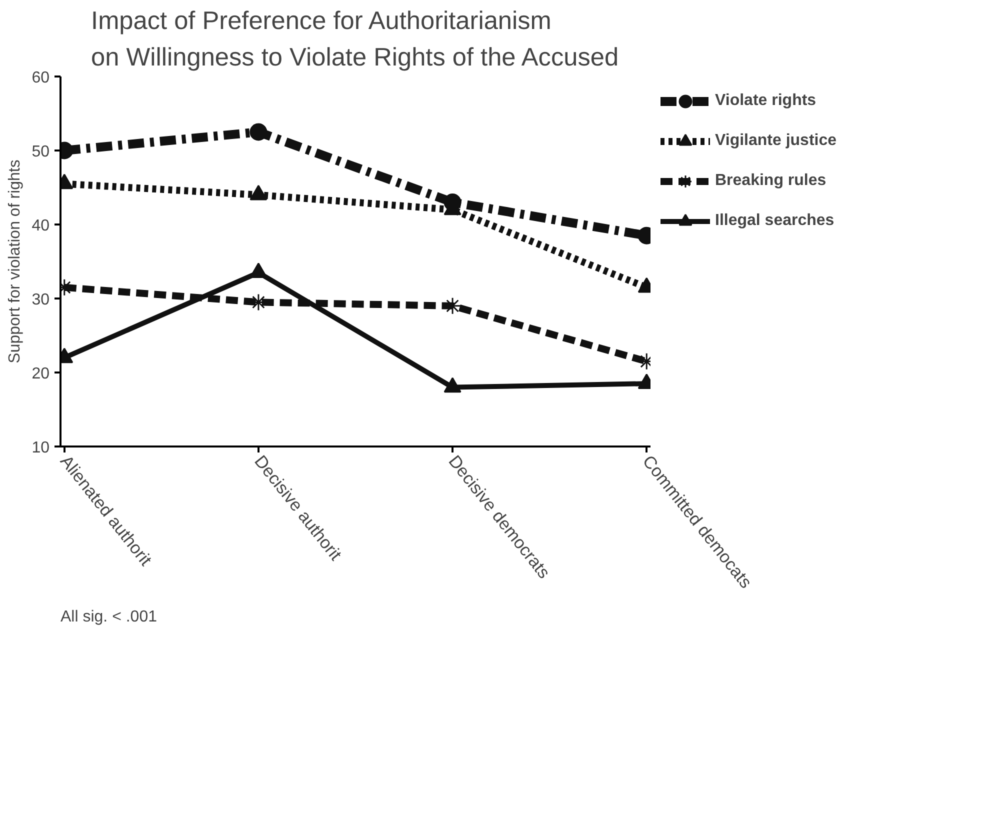 This screenshot has width=1000, height=818. I want to click on y-tick-label: 20, so click(41, 374).